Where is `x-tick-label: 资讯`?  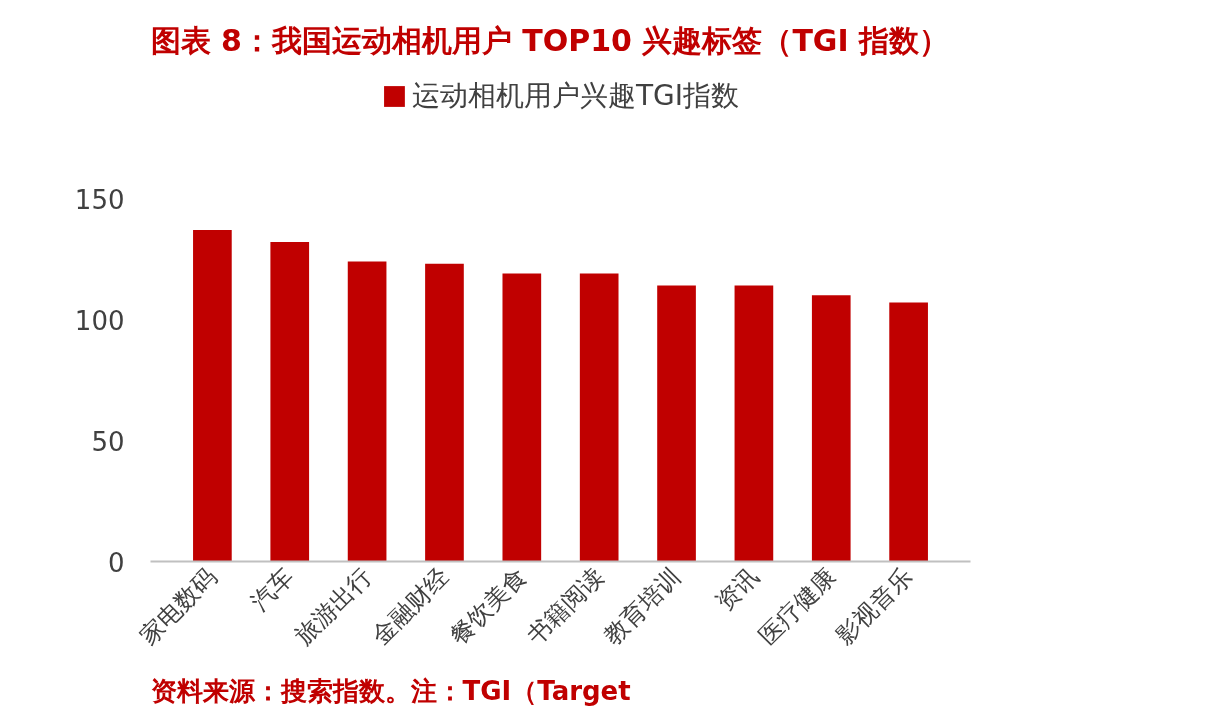
x-tick-label: 资讯 is located at coordinates (737, 589).